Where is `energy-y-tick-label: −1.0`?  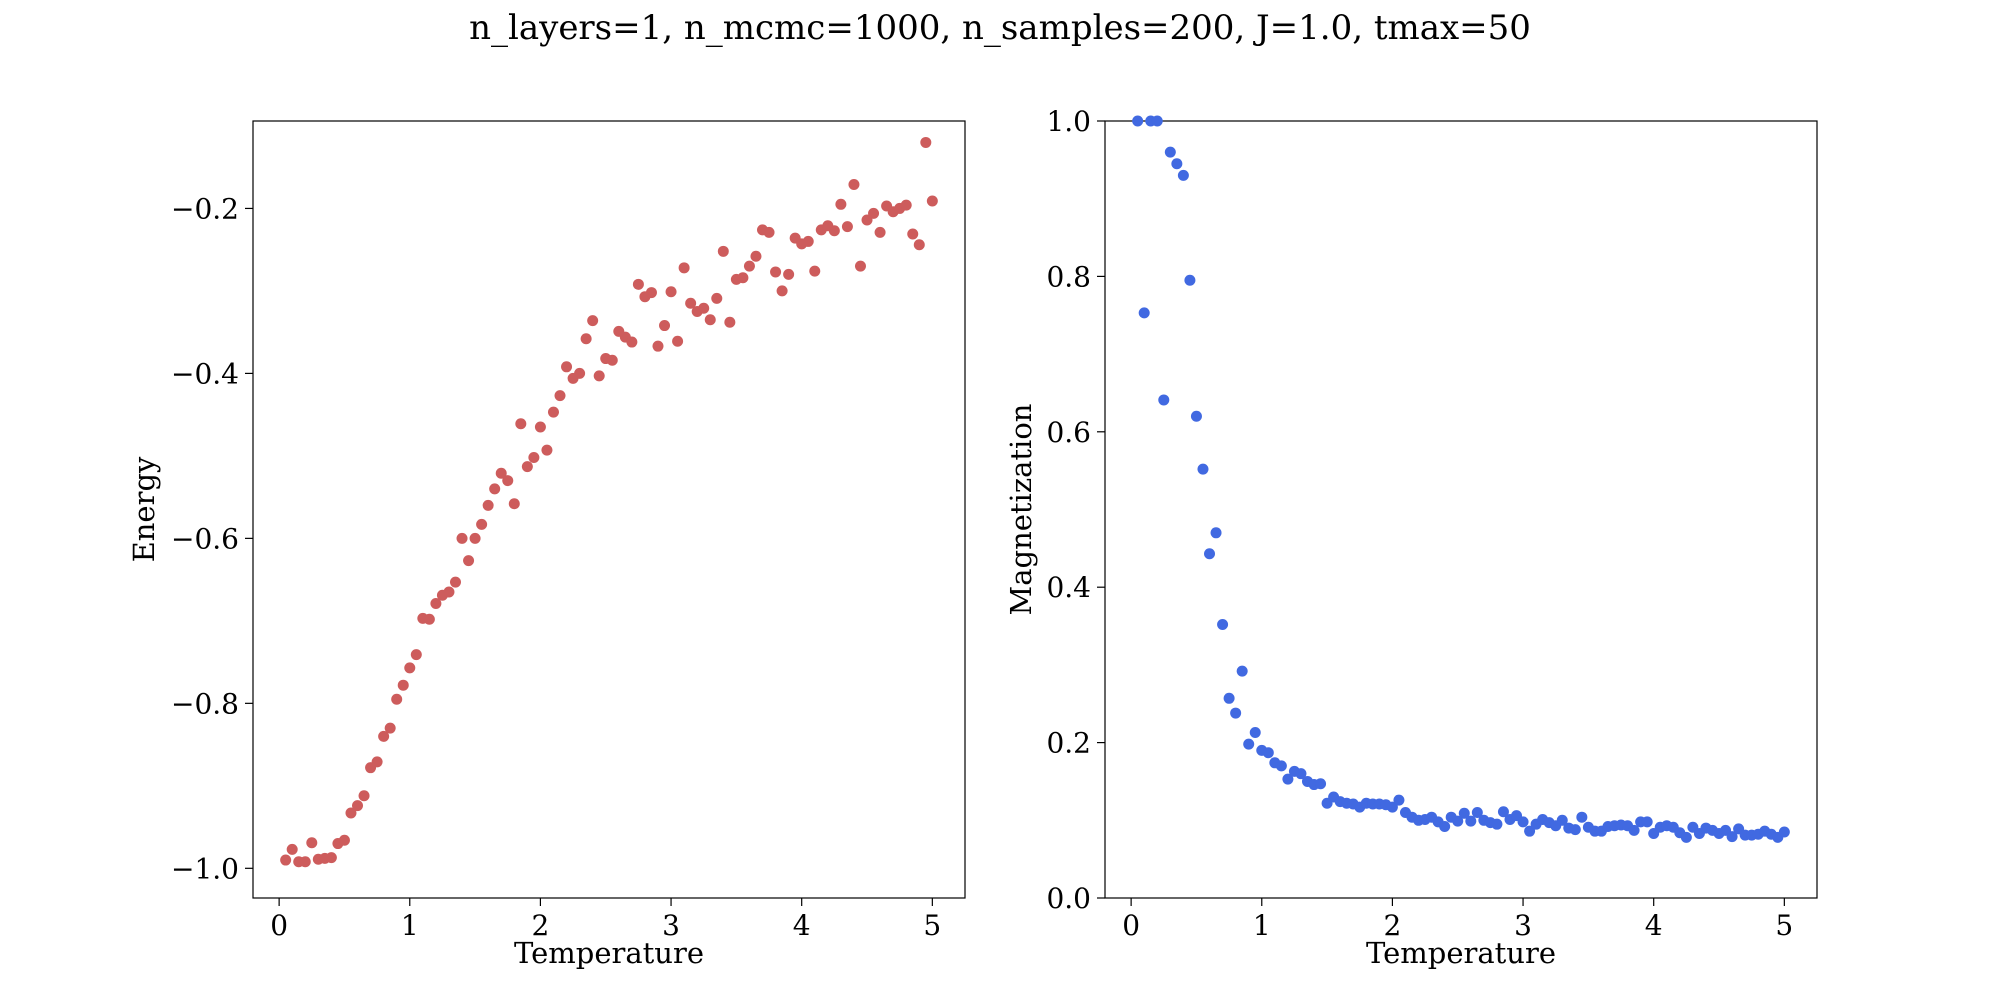
energy-y-tick-label: −1.0 is located at coordinates (205, 868).